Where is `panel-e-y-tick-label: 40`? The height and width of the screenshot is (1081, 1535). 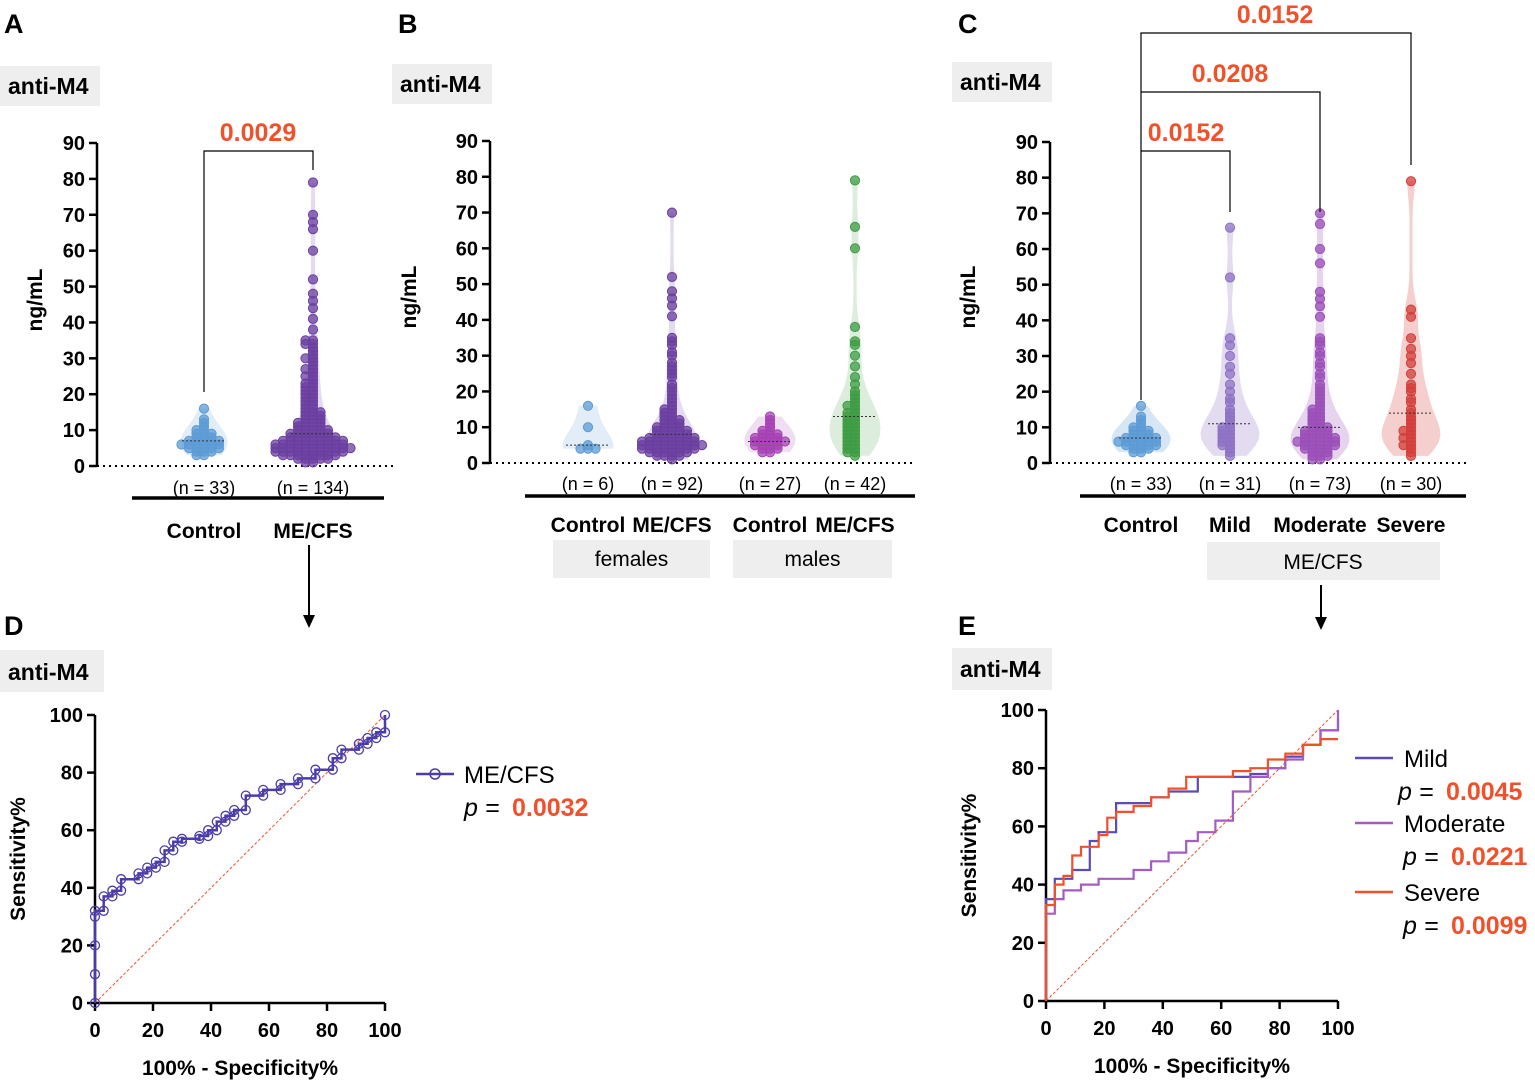
panel-e-y-tick-label: 40 is located at coordinates (1023, 886).